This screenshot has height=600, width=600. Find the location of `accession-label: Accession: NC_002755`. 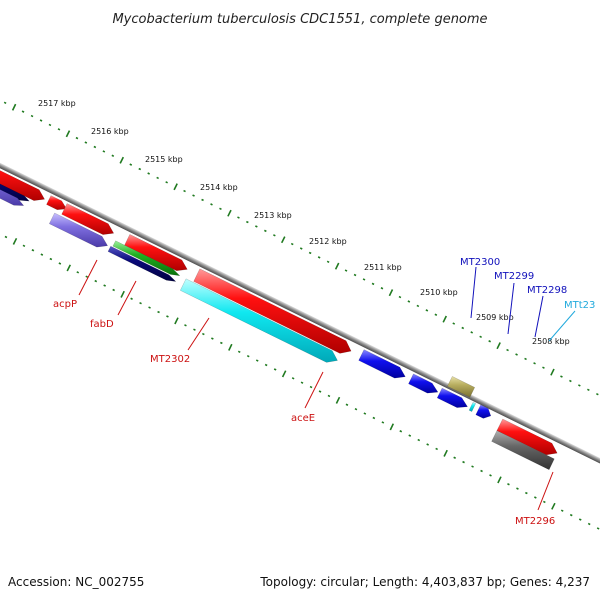

accession-label: Accession: NC_002755 is located at coordinates (76, 582).